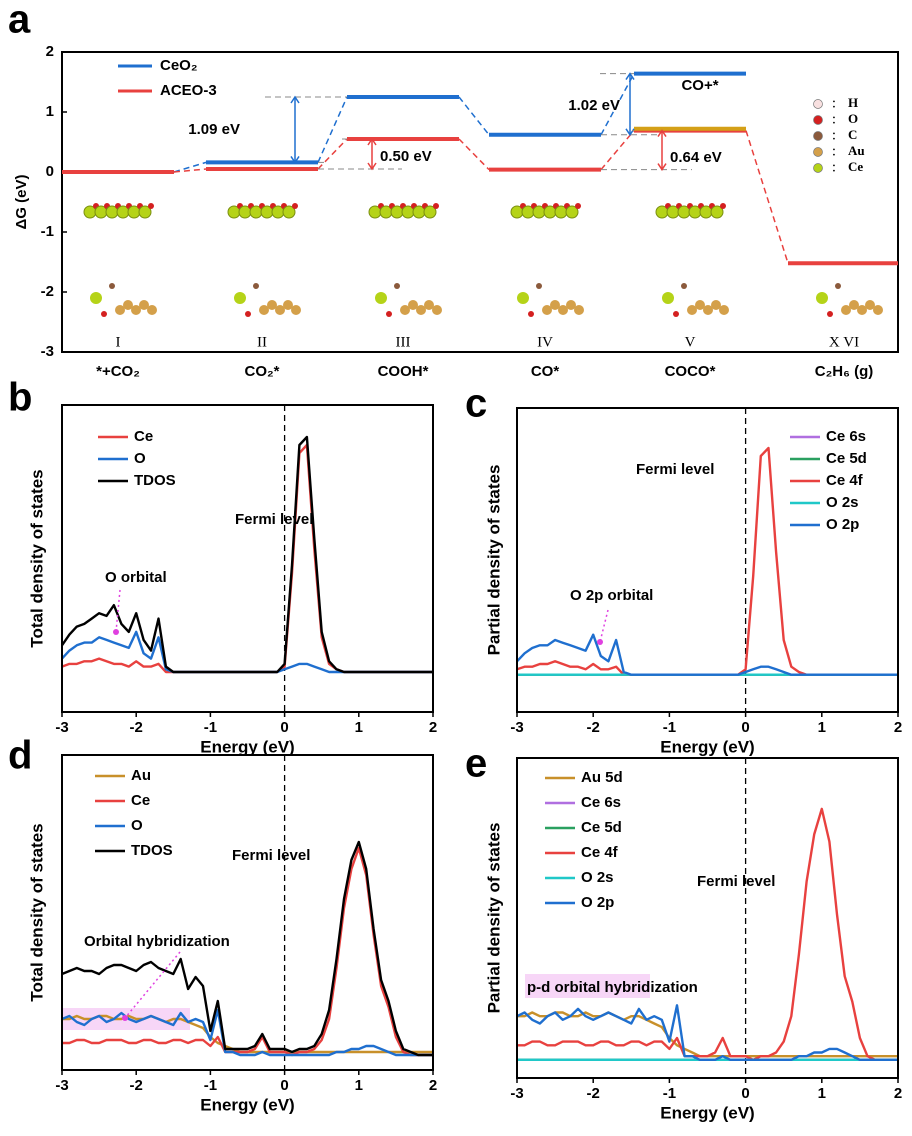 The image size is (912, 1136). What do you see at coordinates (19, 21) in the screenshot?
I see `panel-label: a` at bounding box center [19, 21].